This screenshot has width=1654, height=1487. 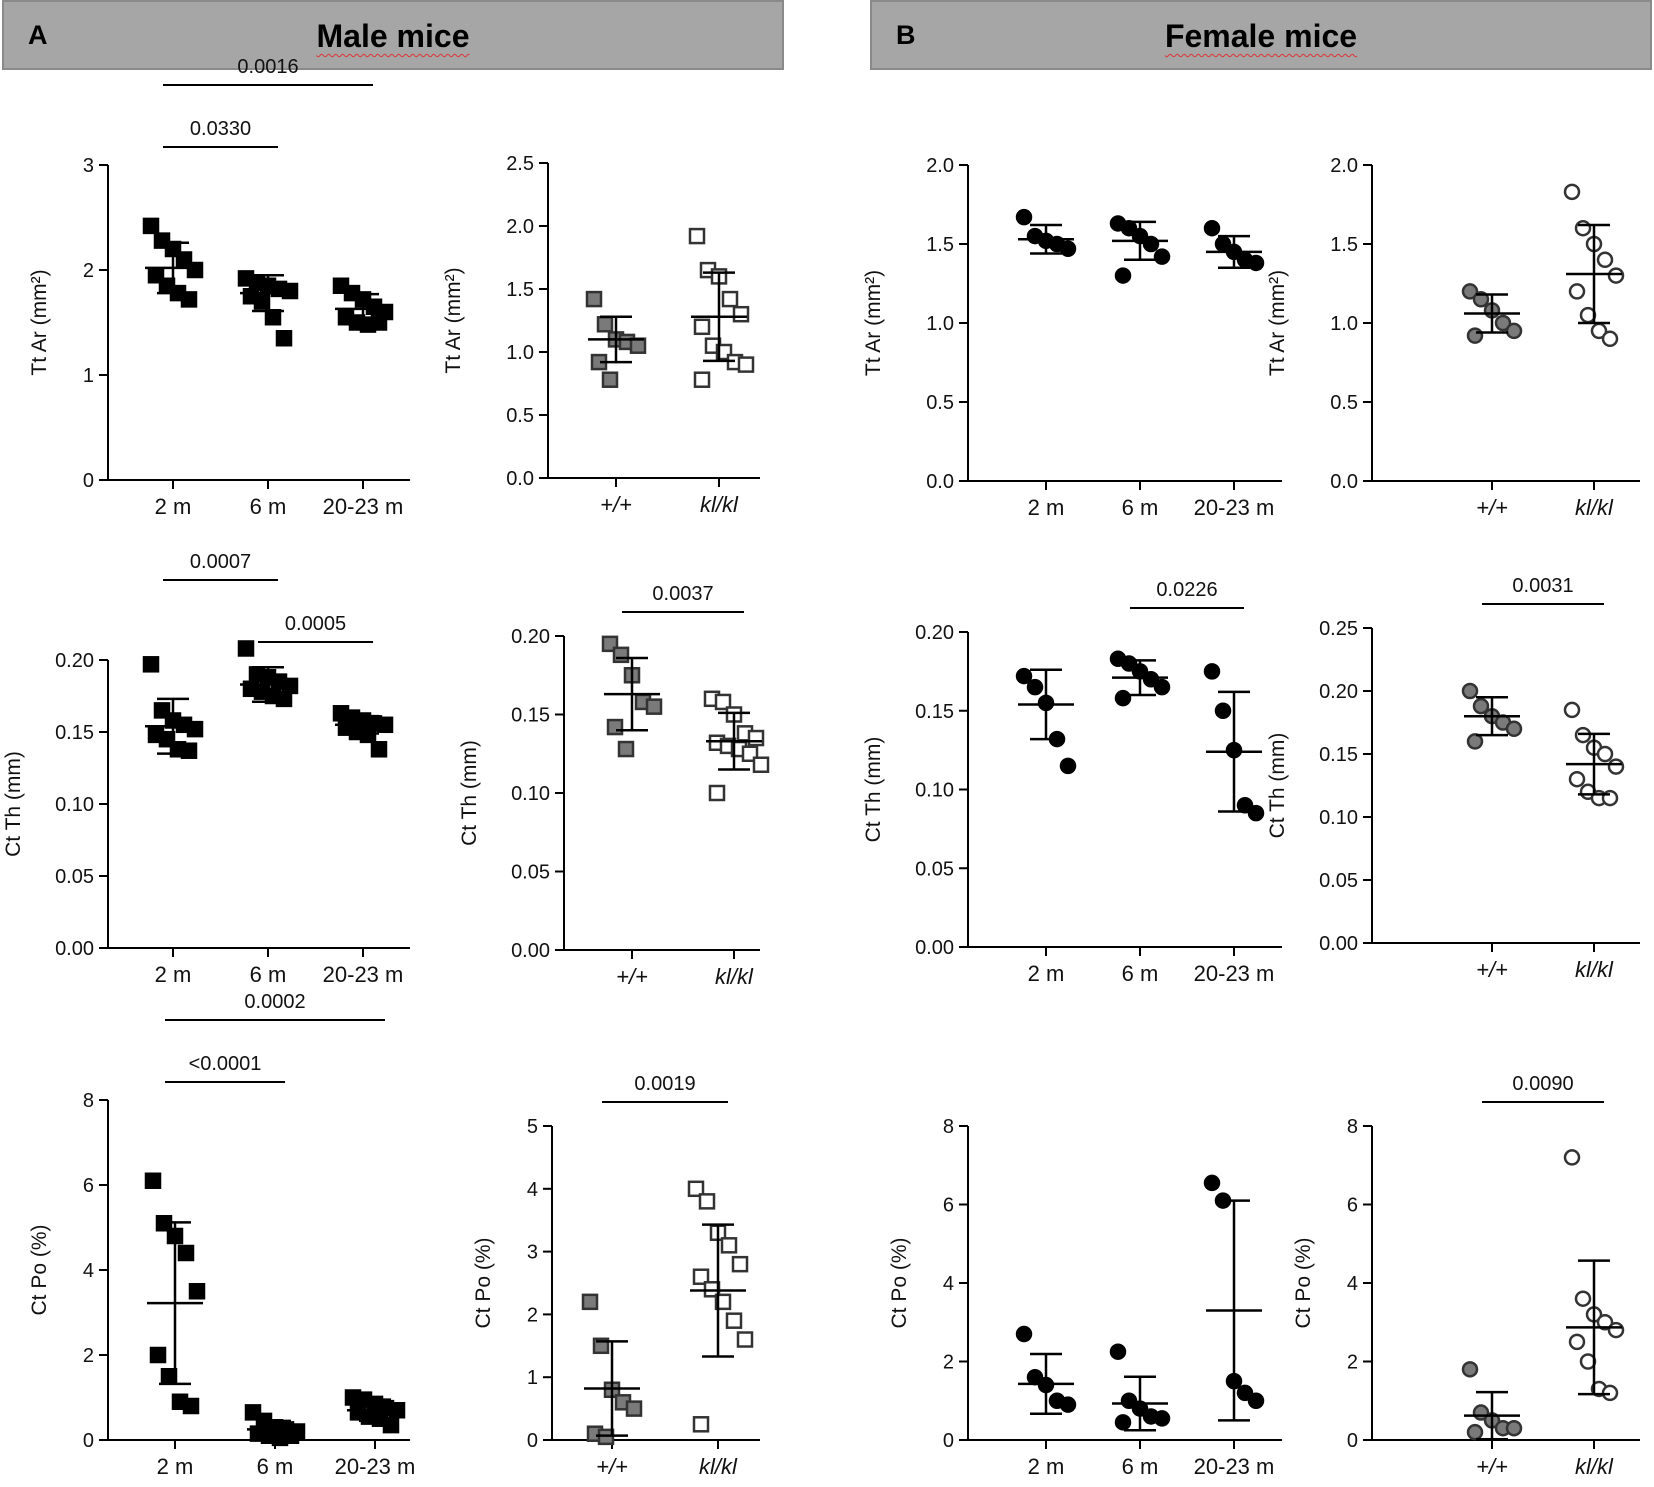 What do you see at coordinates (220, 562) in the screenshot?
I see `p-value-label: 0.0007` at bounding box center [220, 562].